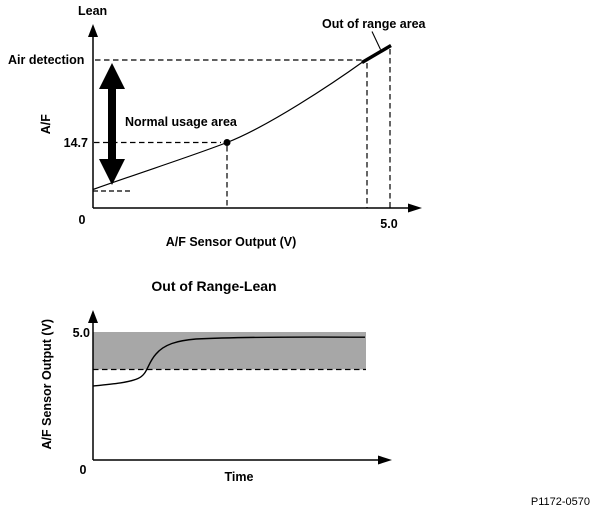 Image resolution: width=600 pixels, height=516 pixels. I want to click on out-of-range-leader-line, so click(376, 40).